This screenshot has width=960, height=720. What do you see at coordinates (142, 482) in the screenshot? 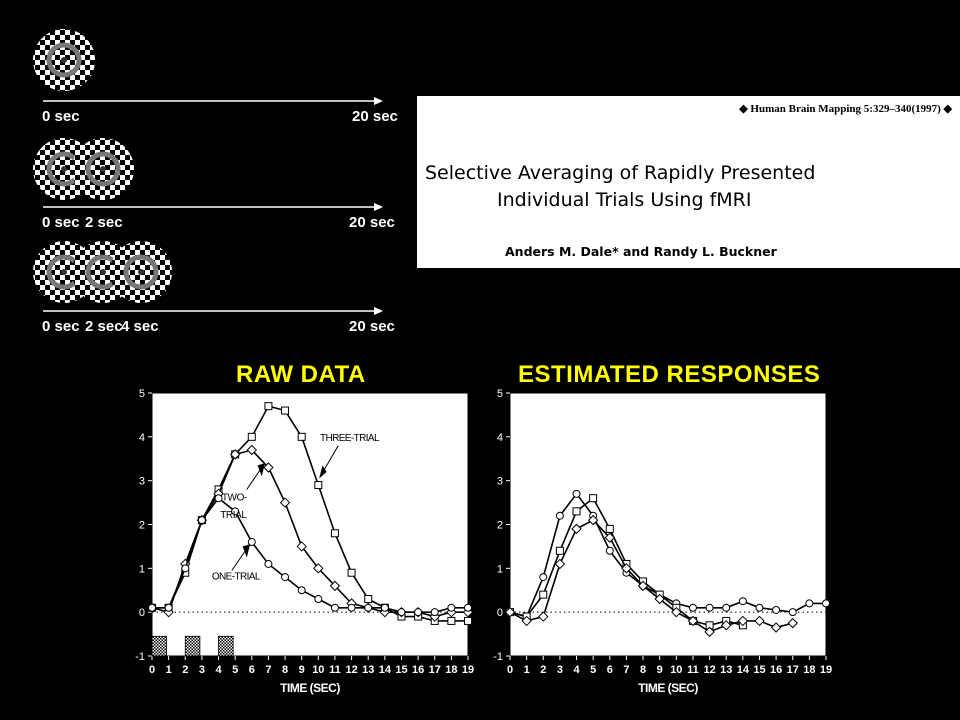
I see `raw-ytick-label: 3` at bounding box center [142, 482].